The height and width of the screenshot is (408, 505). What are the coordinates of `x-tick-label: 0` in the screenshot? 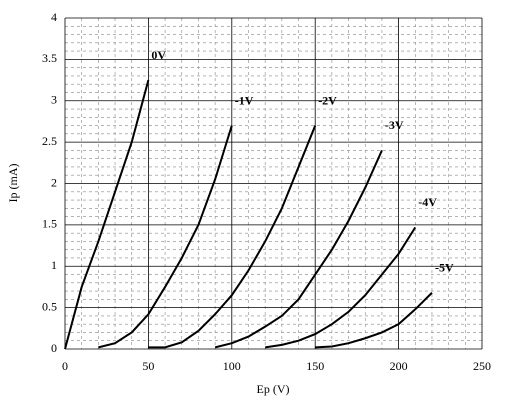 It's located at (65, 366).